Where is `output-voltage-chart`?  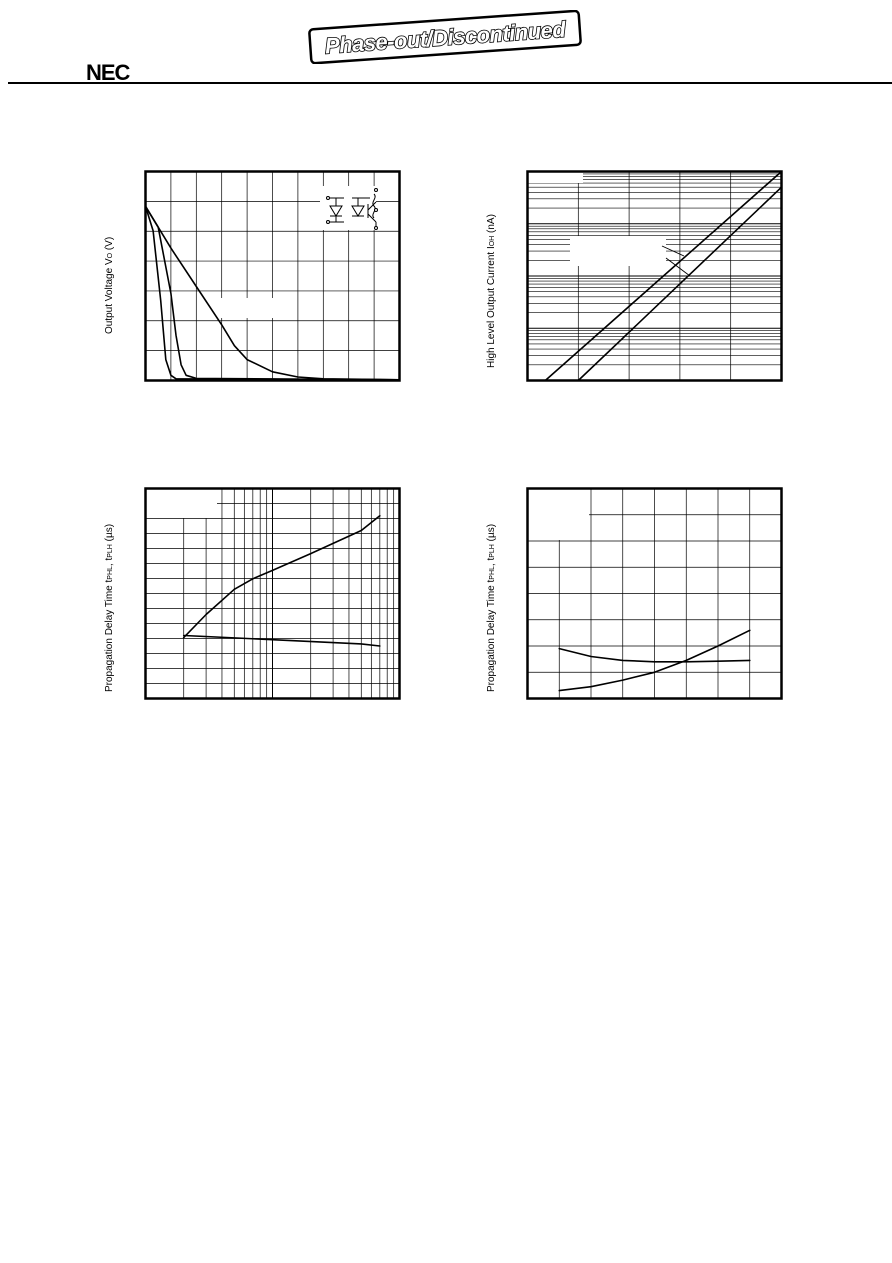 output-voltage-chart is located at coordinates (272, 276).